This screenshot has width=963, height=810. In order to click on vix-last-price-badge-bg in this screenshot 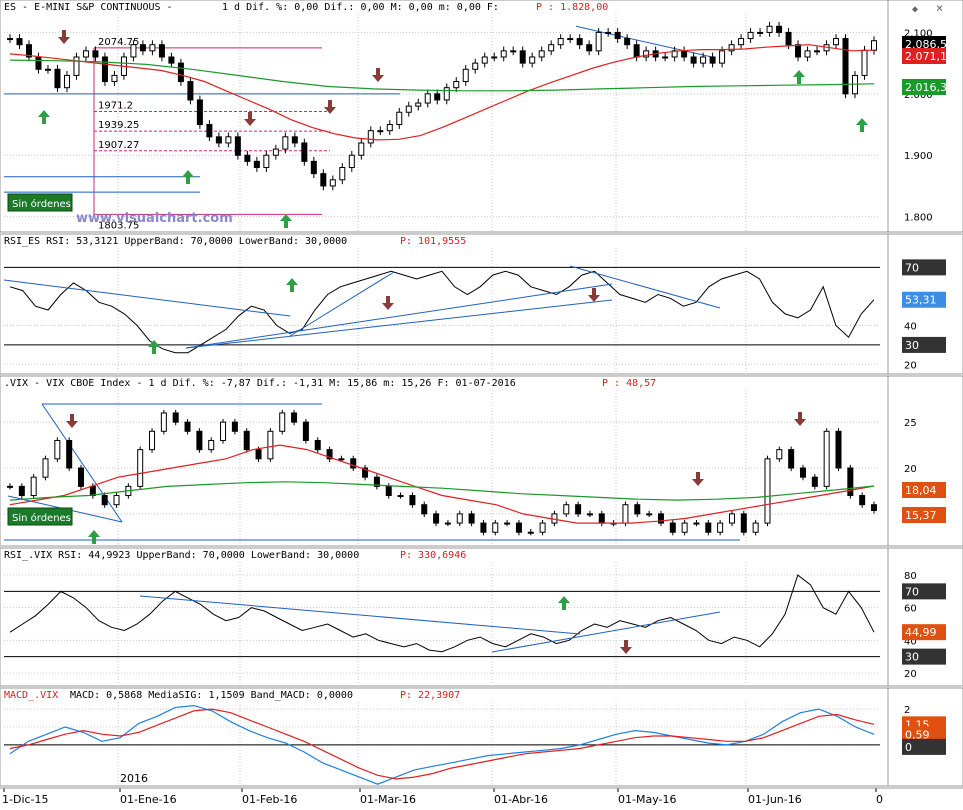, I will do `click(924, 515)`.